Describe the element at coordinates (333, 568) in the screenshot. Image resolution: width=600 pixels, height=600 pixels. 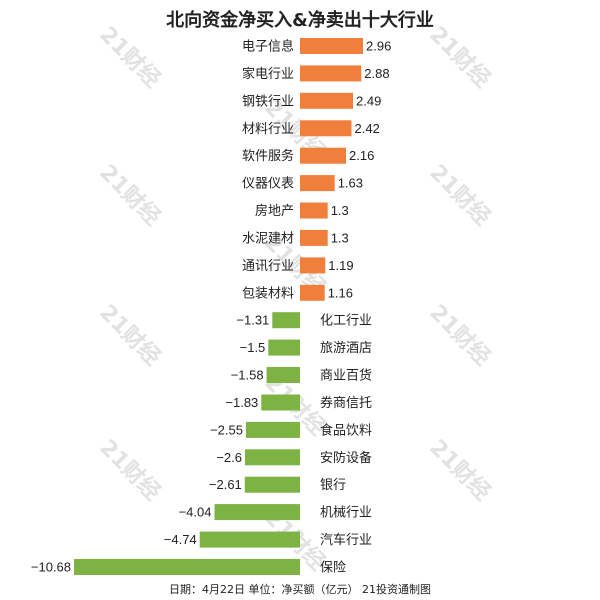
I see `category-label: 保险` at that location.